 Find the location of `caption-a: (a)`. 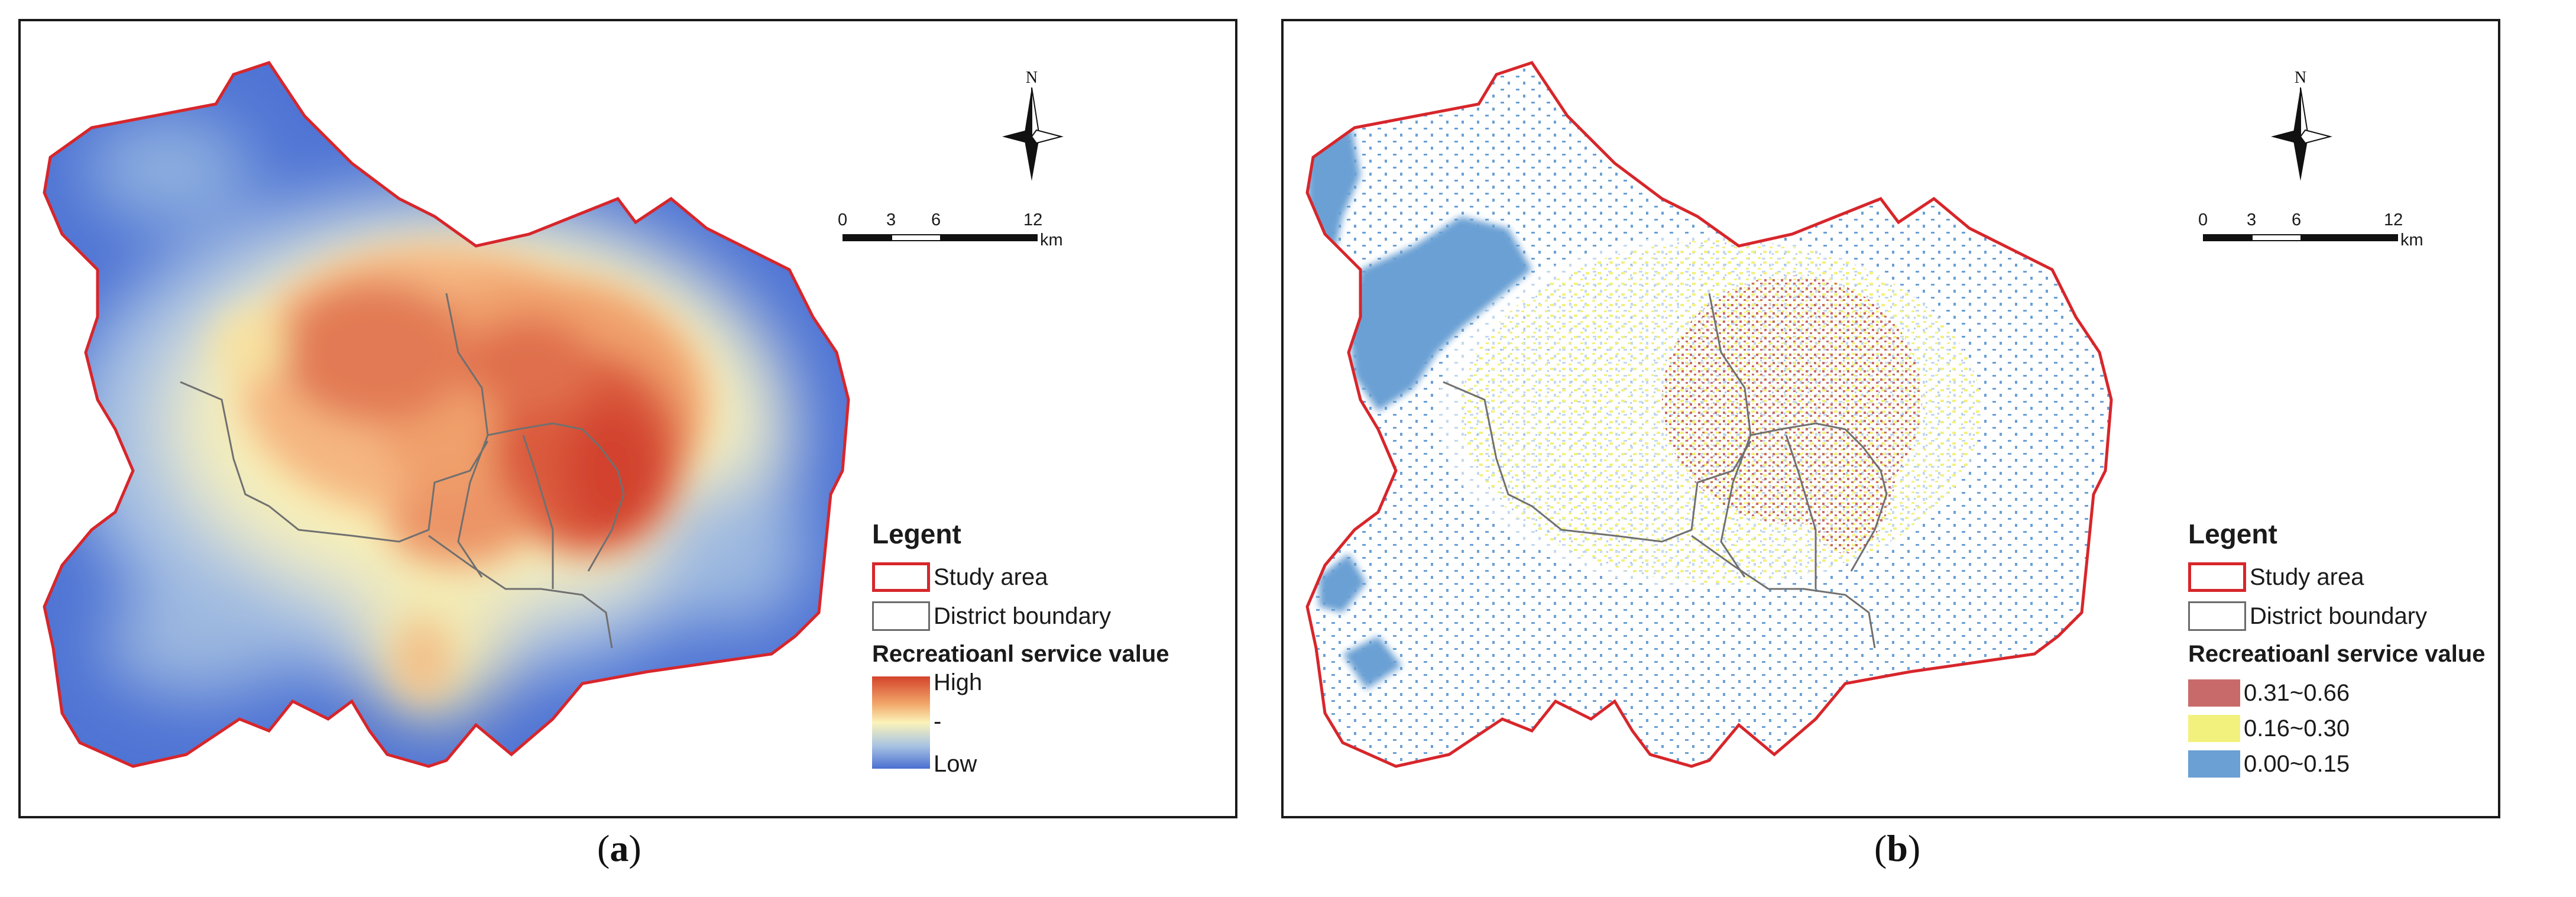

caption-a: (a) is located at coordinates (619, 848).